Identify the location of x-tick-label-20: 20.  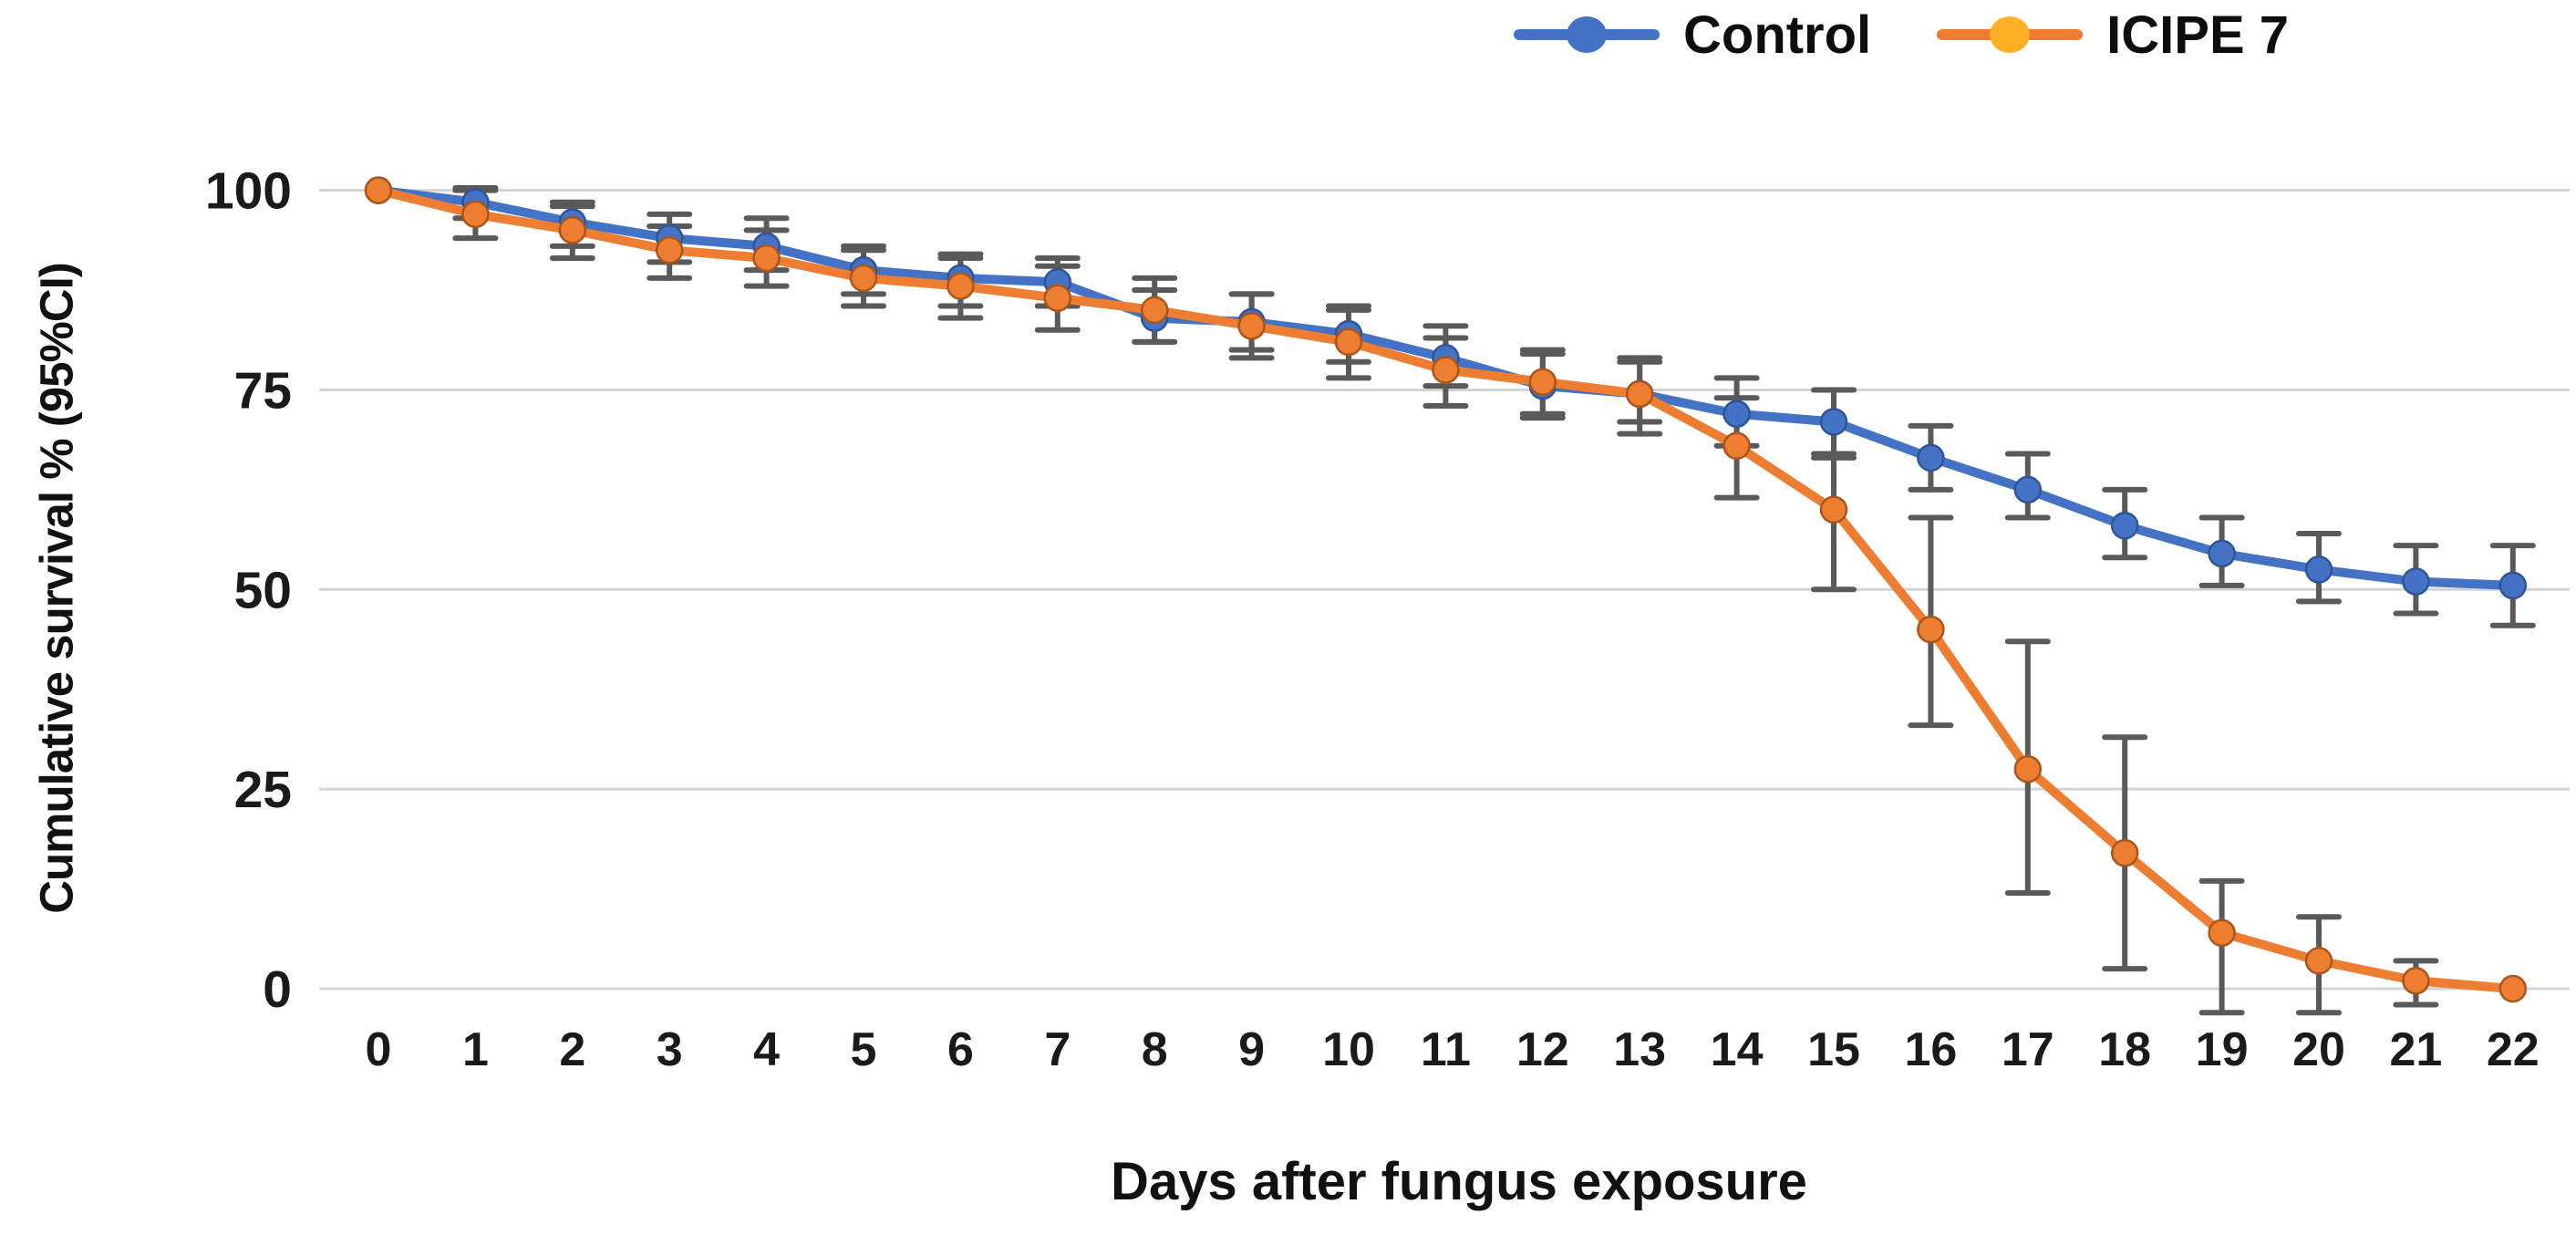
(2318, 1049).